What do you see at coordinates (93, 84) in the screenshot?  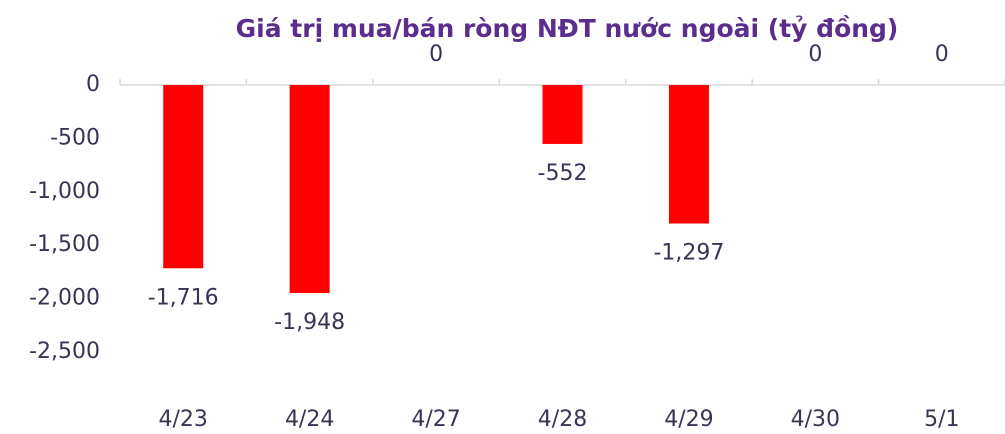 I see `y-tick-label: 0` at bounding box center [93, 84].